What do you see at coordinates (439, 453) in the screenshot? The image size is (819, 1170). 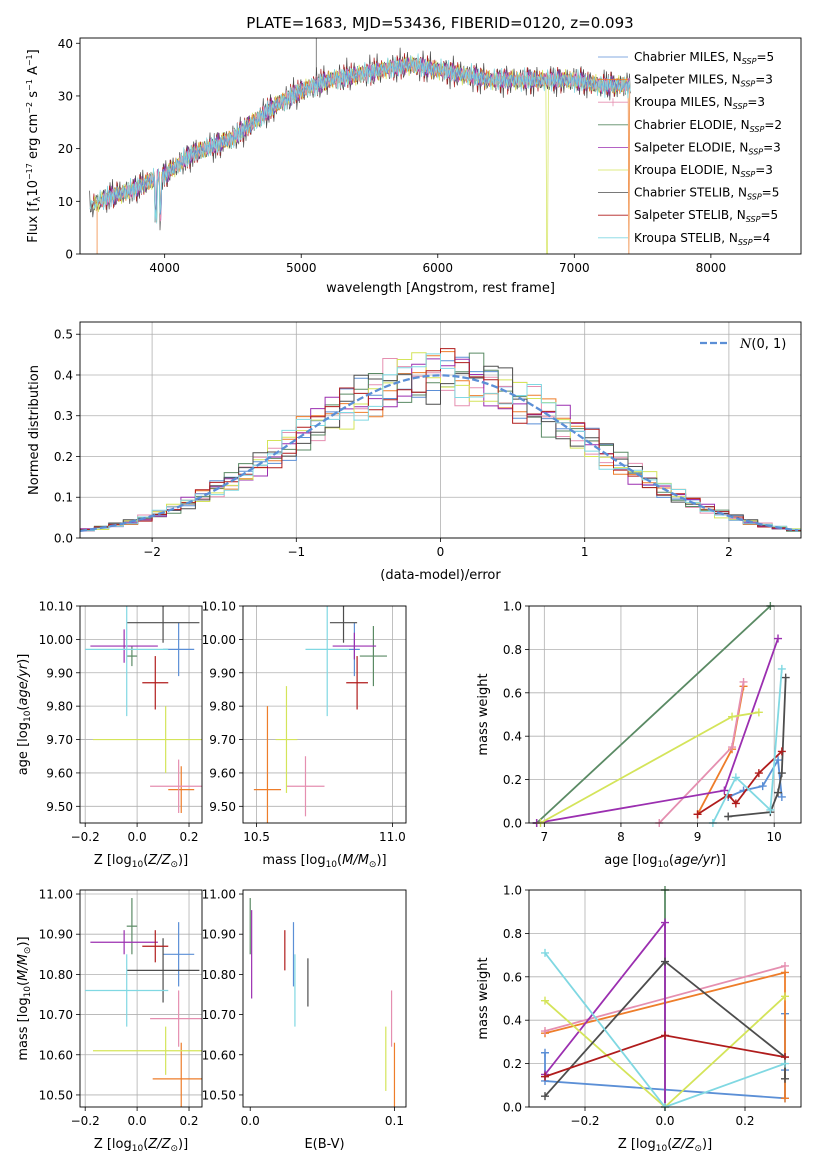 I see `normal-curve` at bounding box center [439, 453].